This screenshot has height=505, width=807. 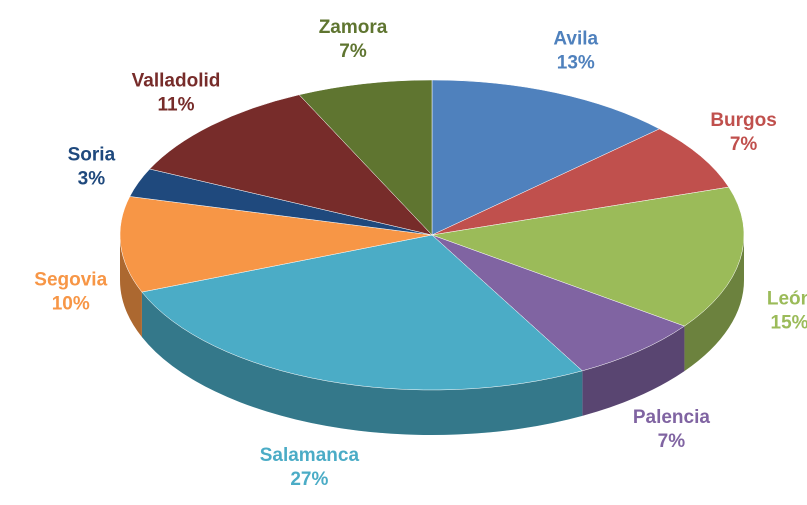 I want to click on slice-value-label: 3%, so click(x=92, y=178).